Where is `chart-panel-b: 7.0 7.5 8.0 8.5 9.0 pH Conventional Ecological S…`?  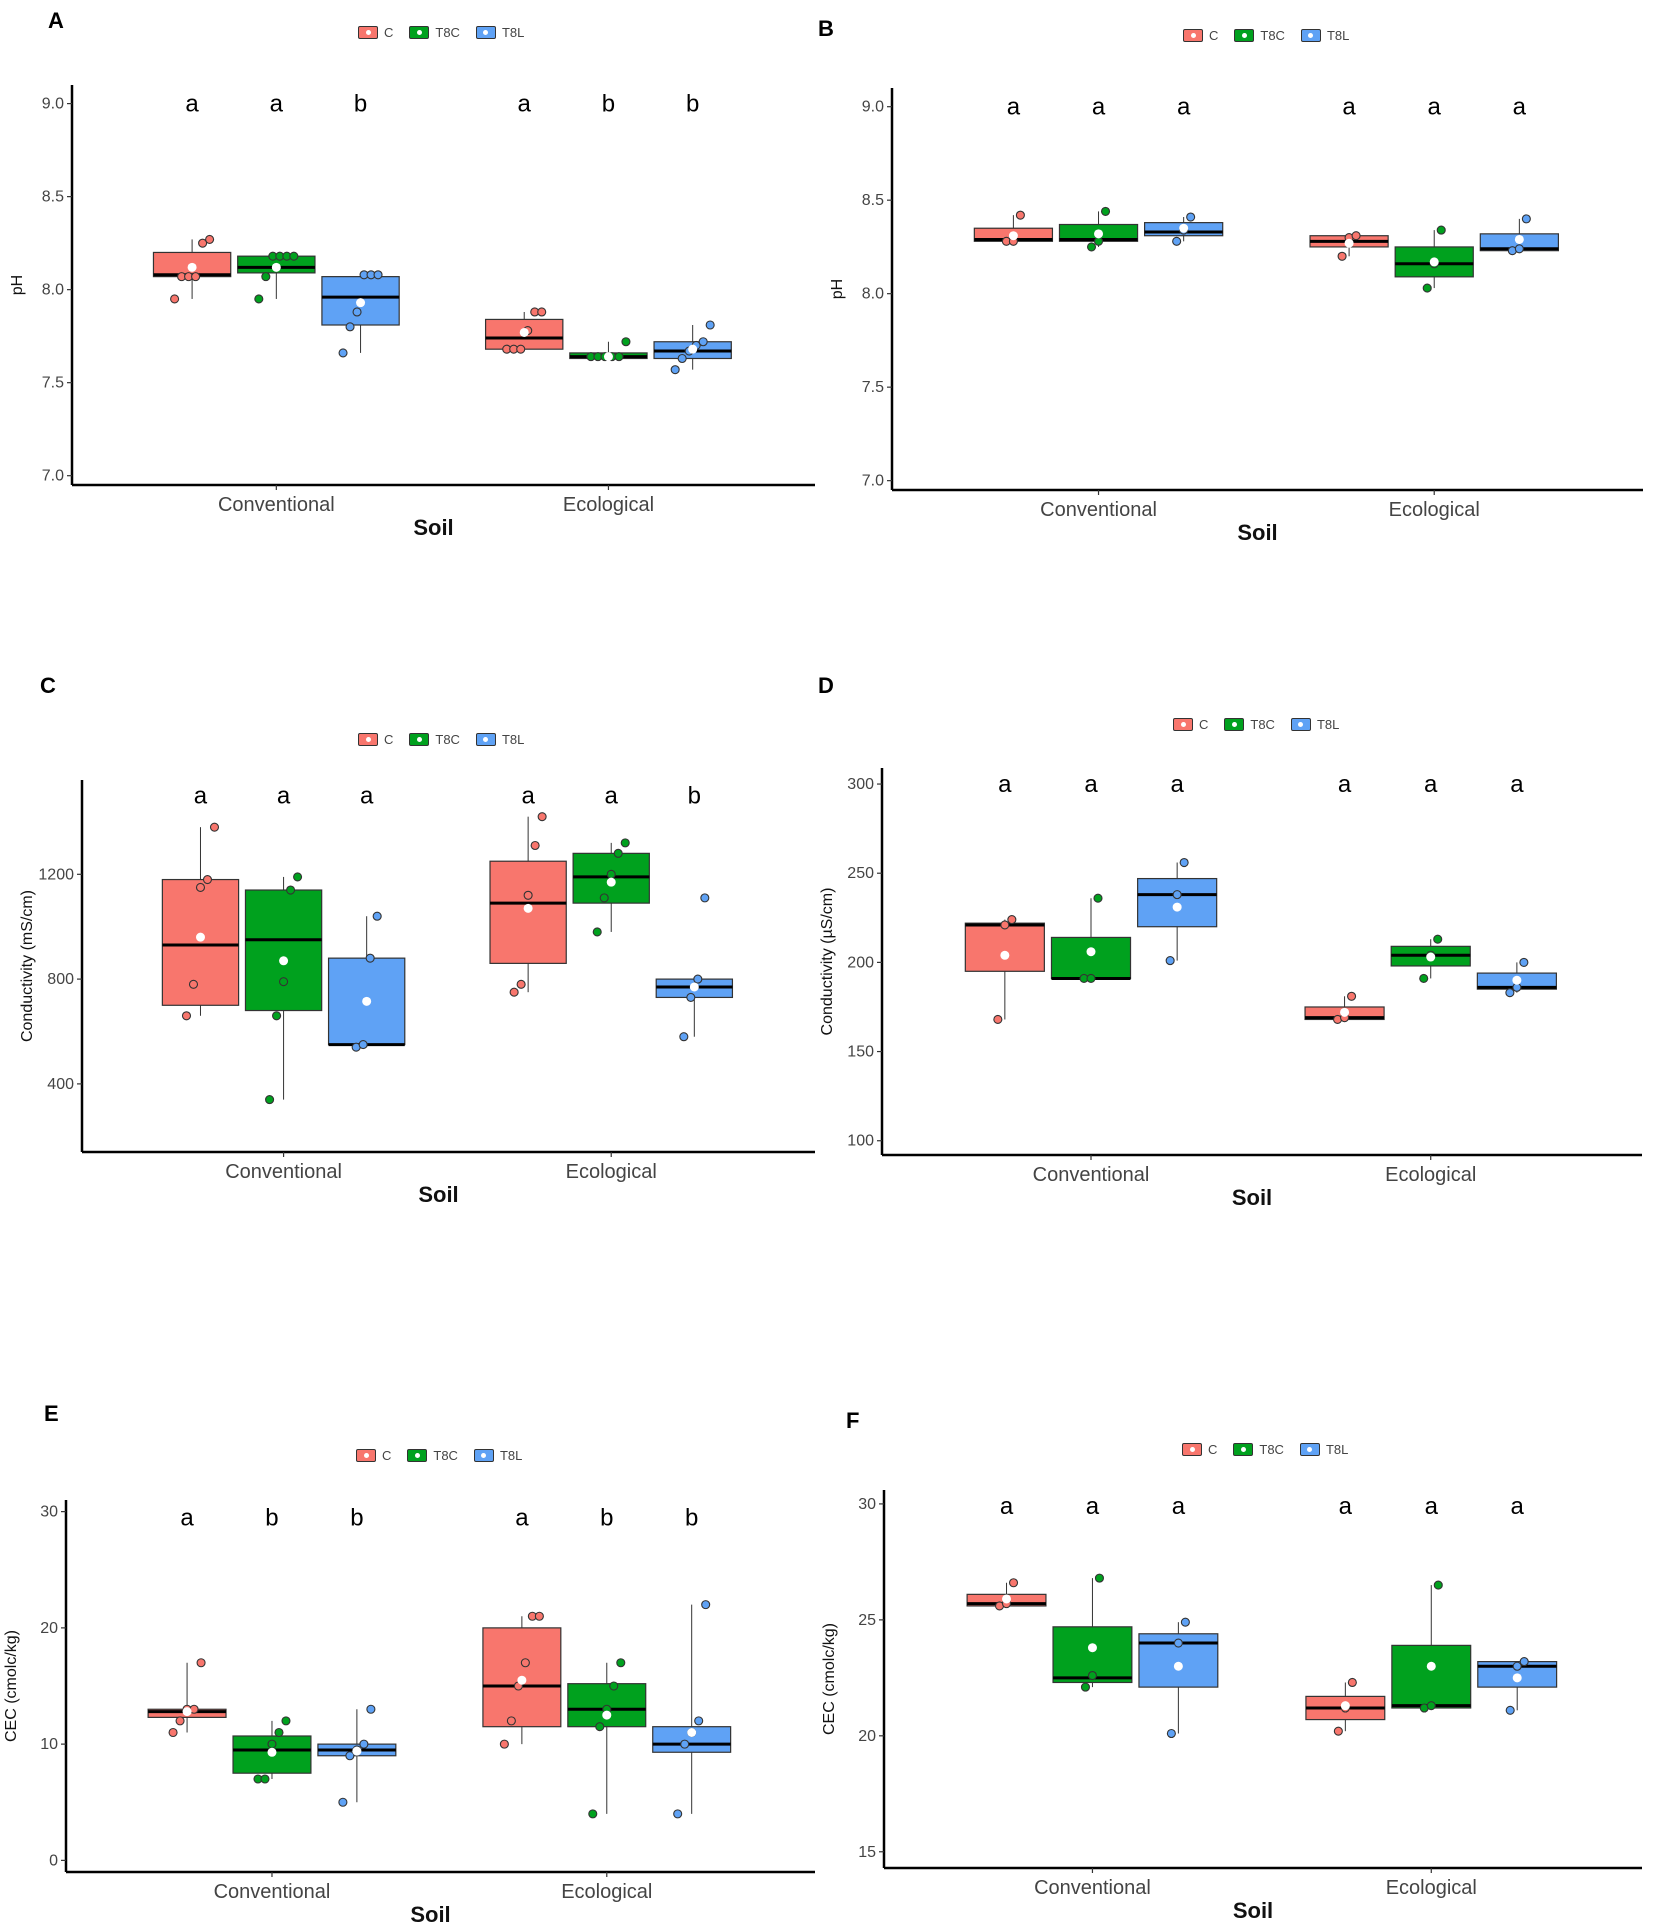
chart-panel-b: 7.0 7.5 8.0 8.5 9.0 pH Conventional Ecological S… is located at coordinates (1238, 292).